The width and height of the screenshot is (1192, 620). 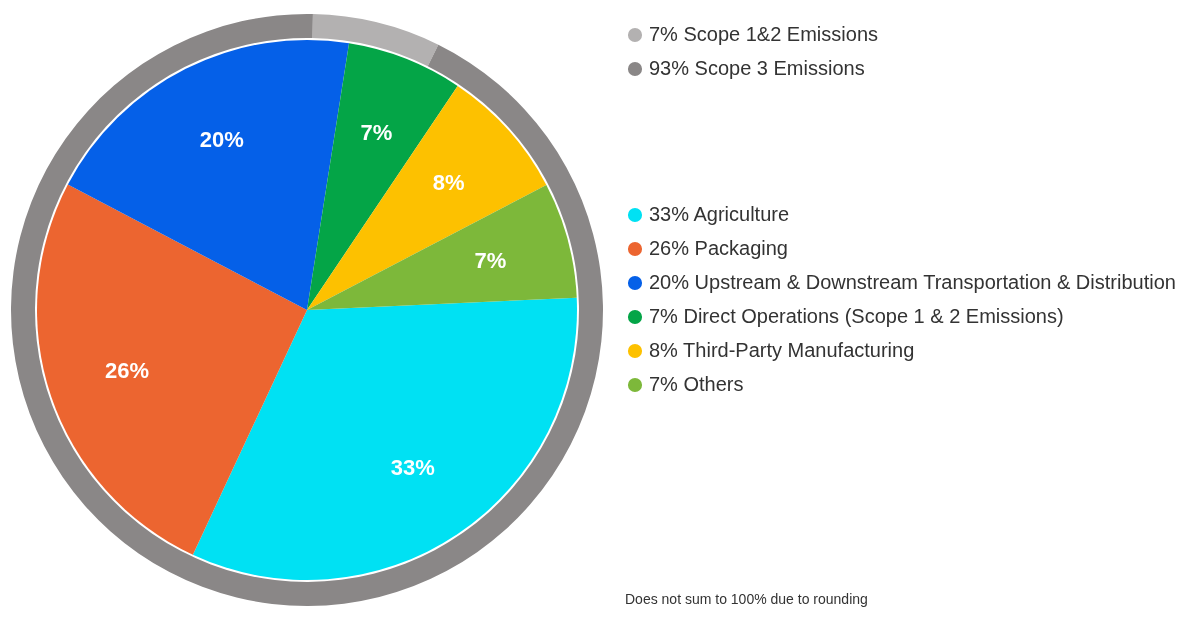 I want to click on legend-label: 7% Others, so click(x=696, y=384).